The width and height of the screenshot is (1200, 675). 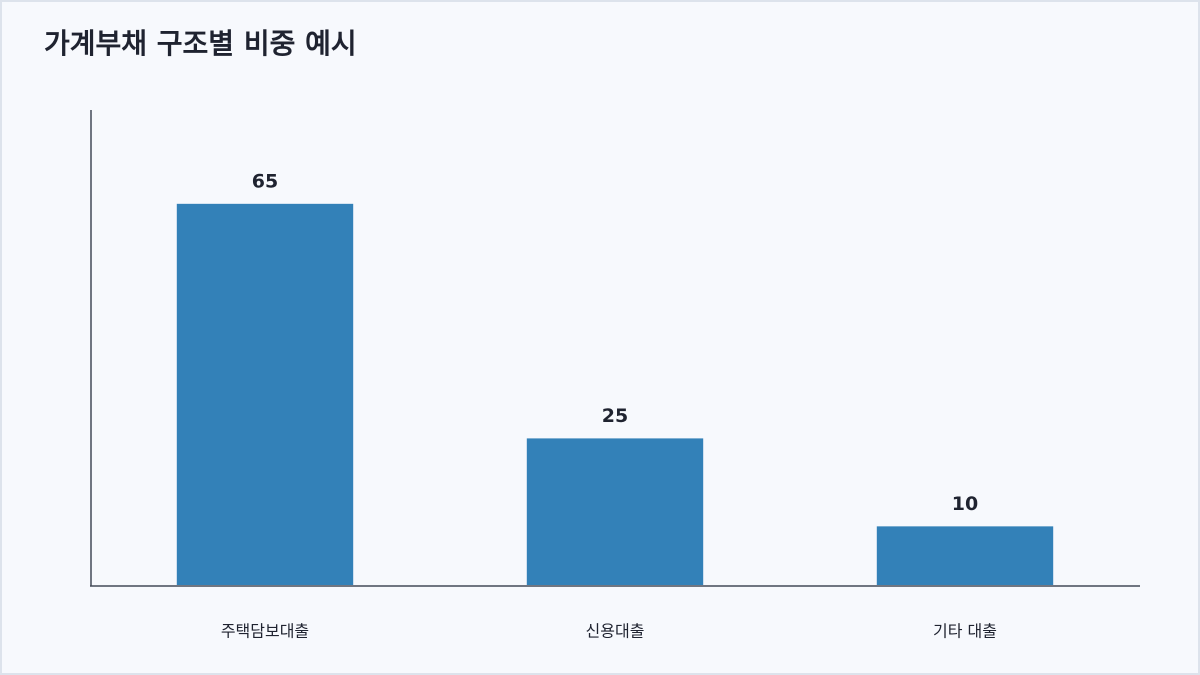 I want to click on value-label: 10, so click(x=965, y=504).